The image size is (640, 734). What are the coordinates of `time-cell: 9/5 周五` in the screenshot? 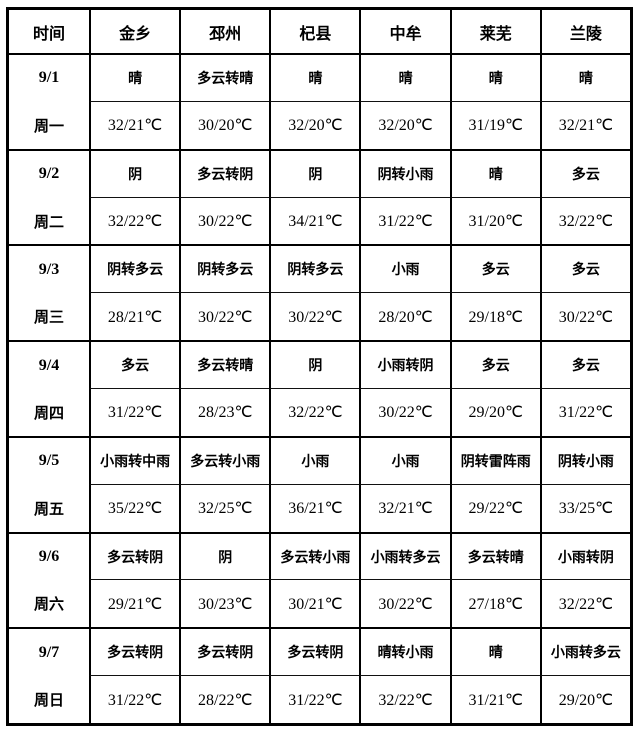 It's located at (49, 485).